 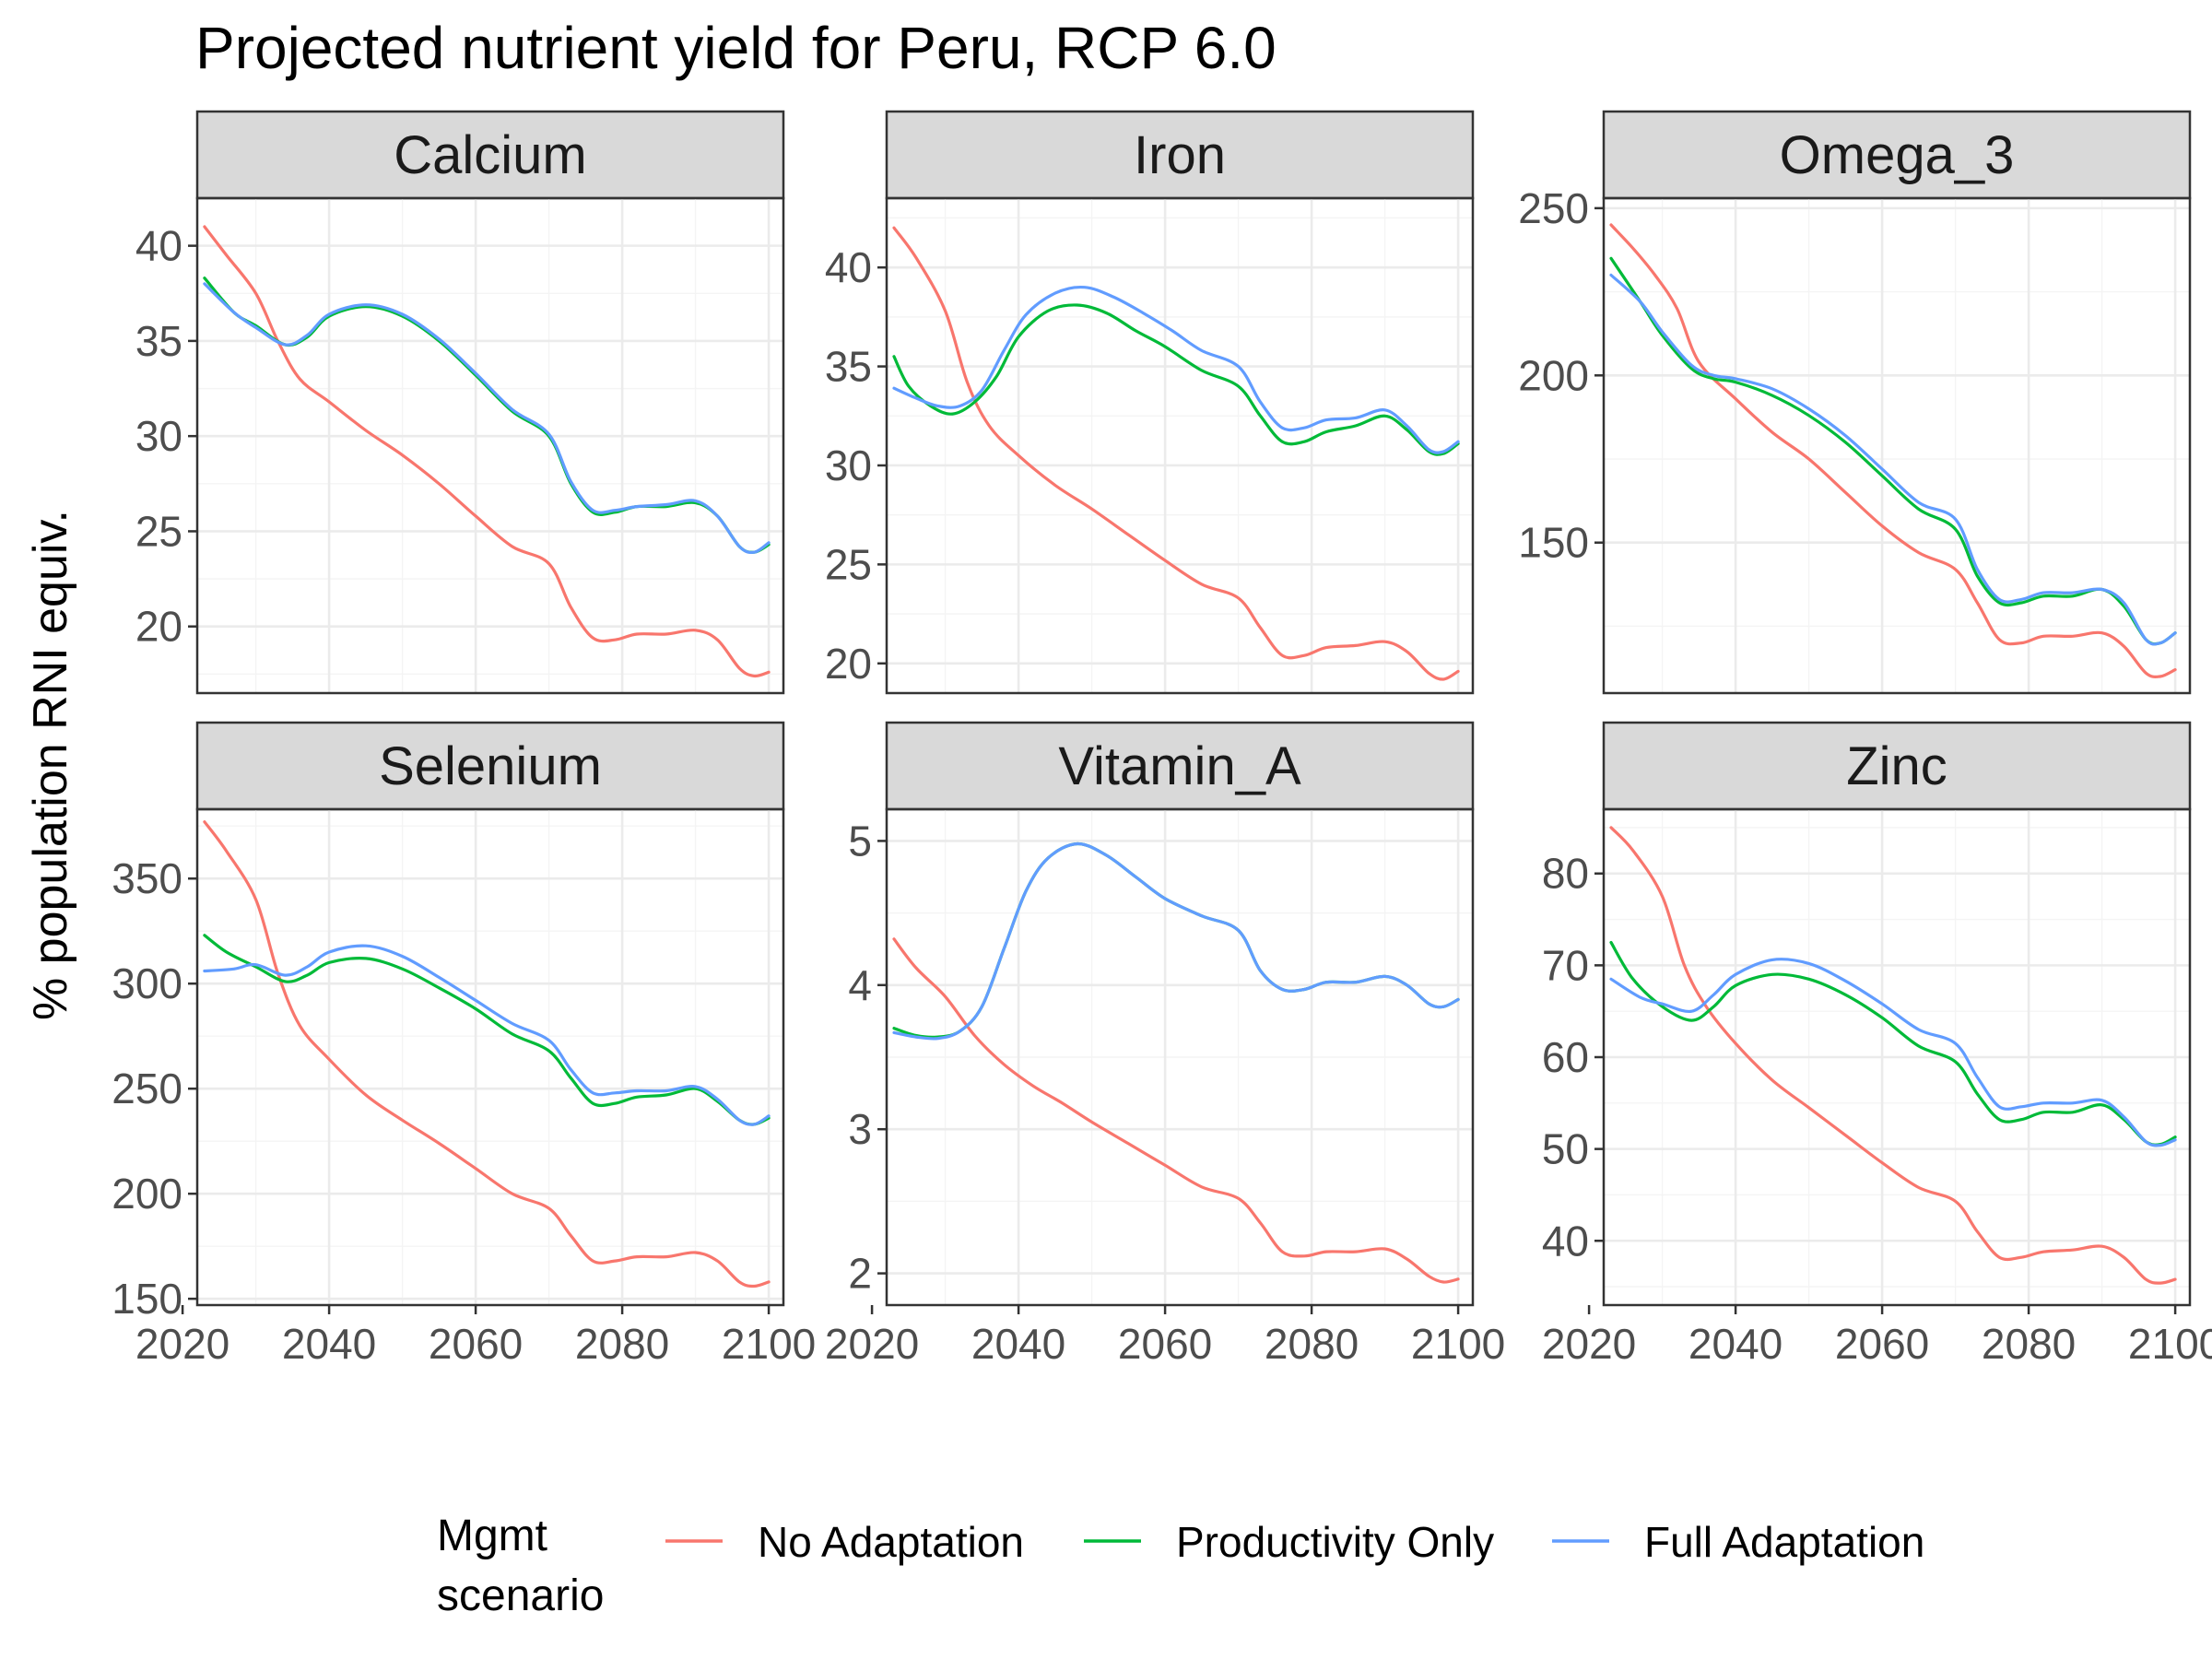 What do you see at coordinates (1176, 379) in the screenshot?
I see `series-line-iron-productivity-only` at bounding box center [1176, 379].